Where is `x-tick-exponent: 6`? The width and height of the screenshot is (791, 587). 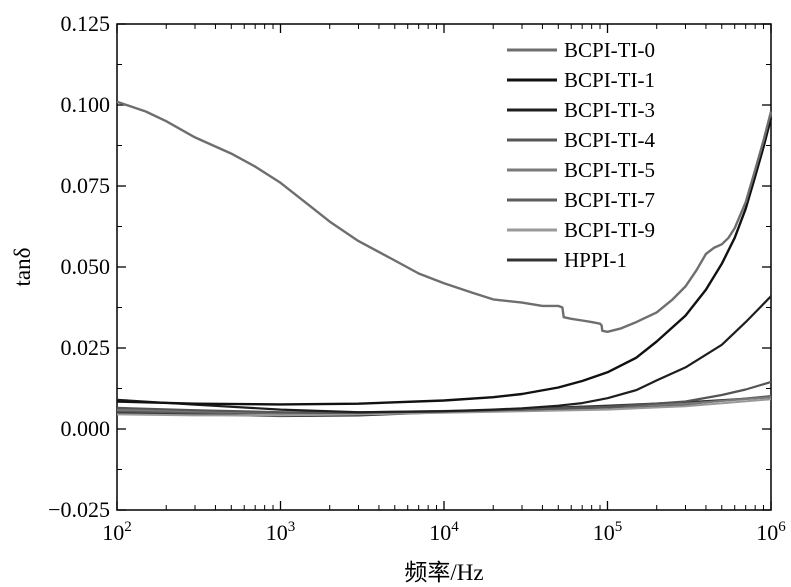 x-tick-exponent: 6 is located at coordinates (782, 527).